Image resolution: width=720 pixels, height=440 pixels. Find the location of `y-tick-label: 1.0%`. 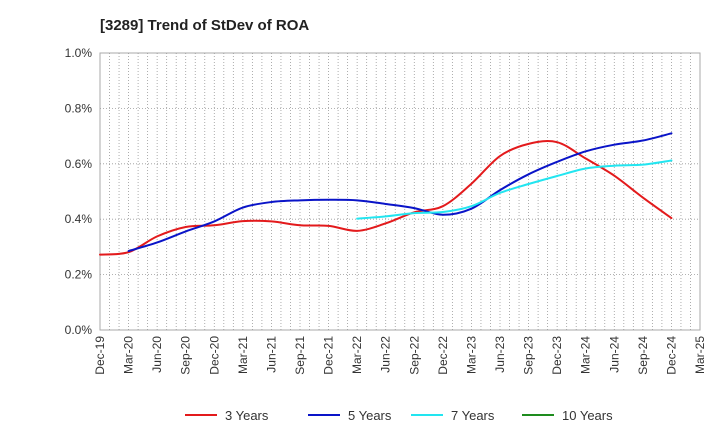

y-tick-label: 1.0% is located at coordinates (79, 53).